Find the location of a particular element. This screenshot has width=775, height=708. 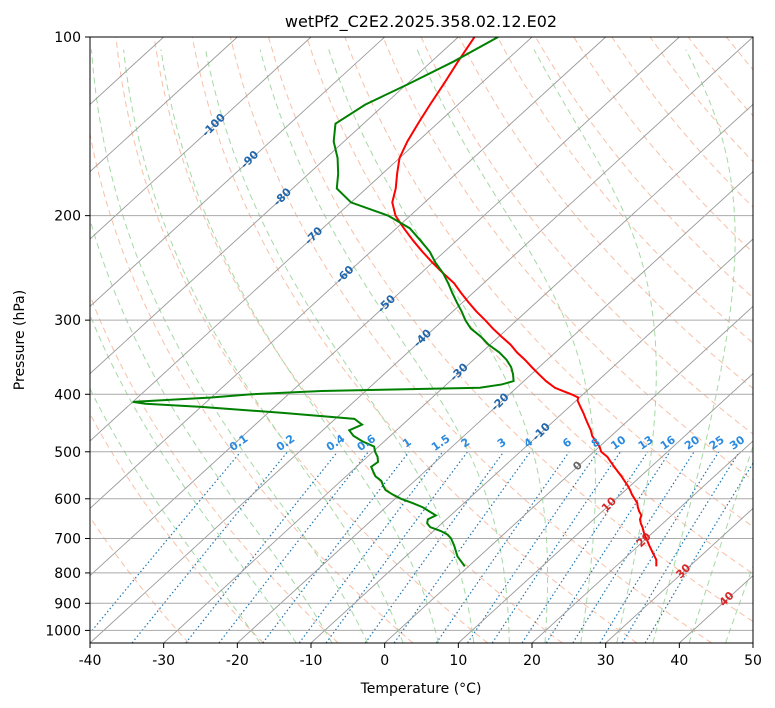

x-tick-label: 50 is located at coordinates (753, 661).